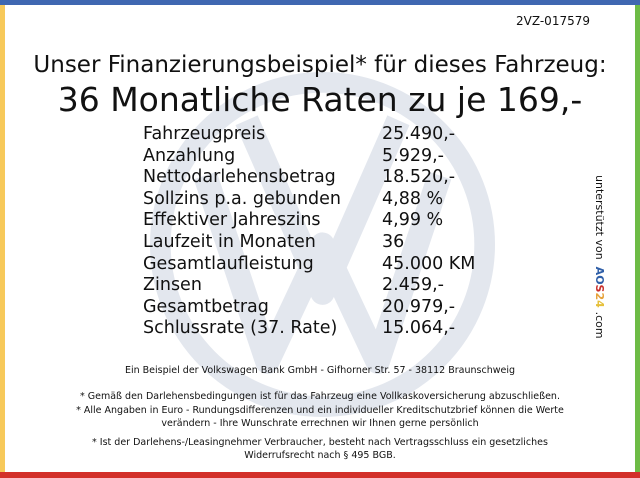 The image size is (640, 478). Describe the element at coordinates (229, 241) in the screenshot. I see `row-label: Laufzeit in Monaten` at that location.